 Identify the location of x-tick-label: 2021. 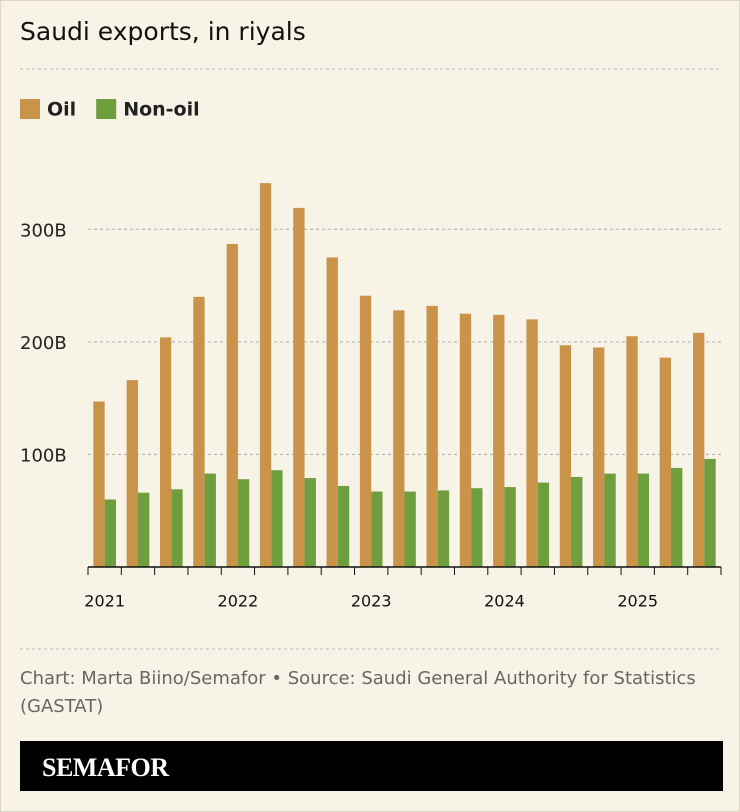
(104, 601).